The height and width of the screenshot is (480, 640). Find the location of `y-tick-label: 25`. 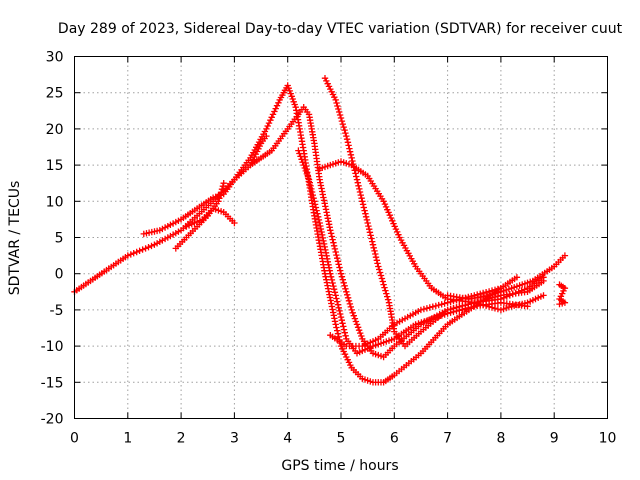

y-tick-label: 25 is located at coordinates (55, 94).